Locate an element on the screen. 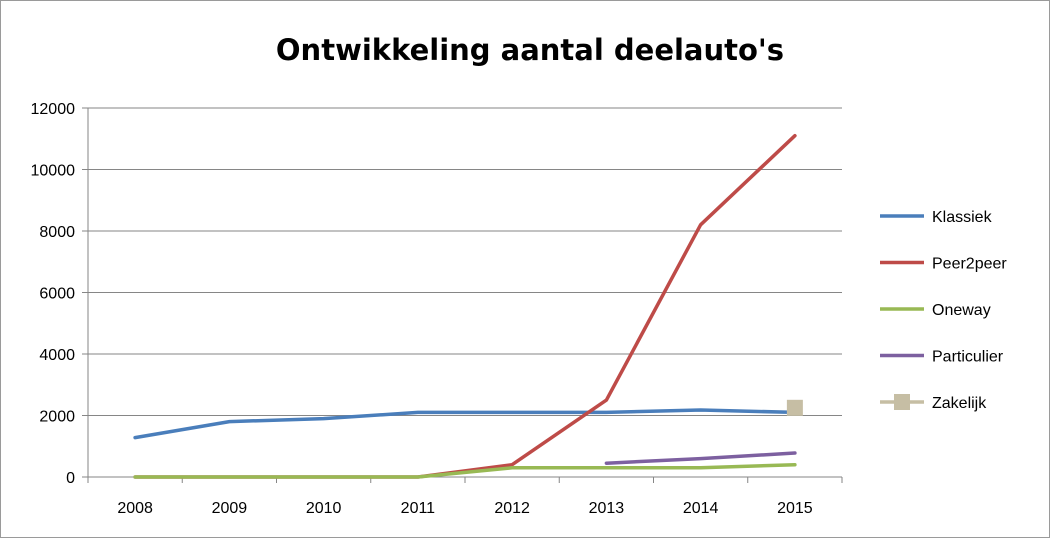  legend-label-oneway: Oneway is located at coordinates (961, 310).